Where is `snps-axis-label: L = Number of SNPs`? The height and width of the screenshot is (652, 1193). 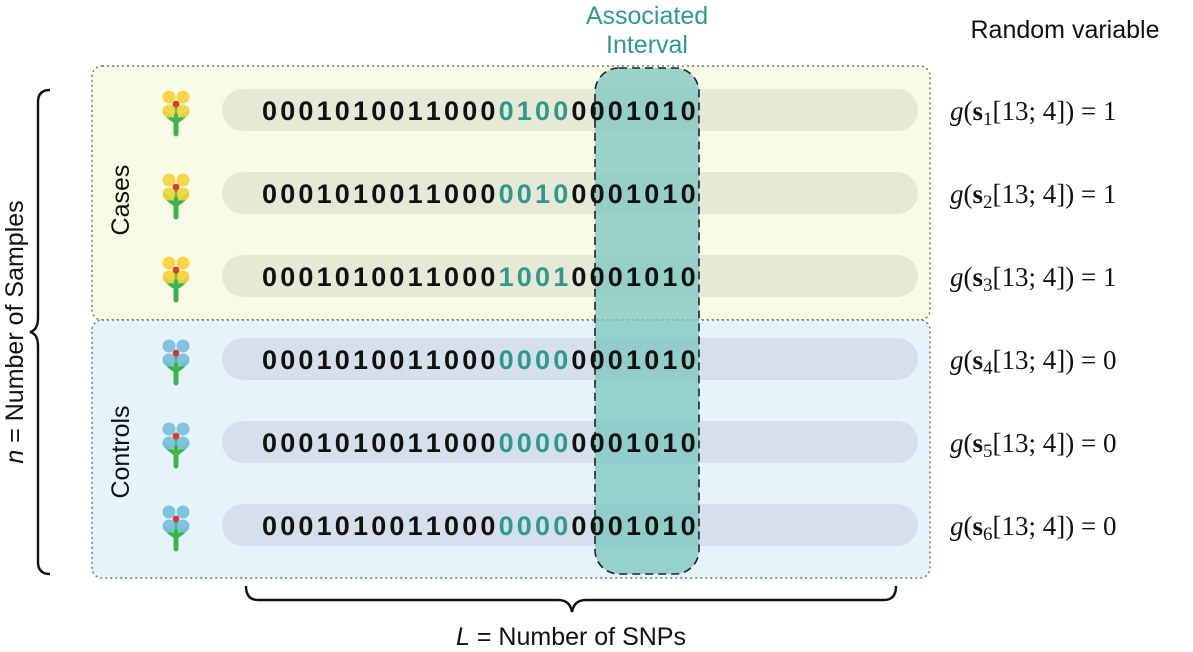 snps-axis-label: L = Number of SNPs is located at coordinates (571, 637).